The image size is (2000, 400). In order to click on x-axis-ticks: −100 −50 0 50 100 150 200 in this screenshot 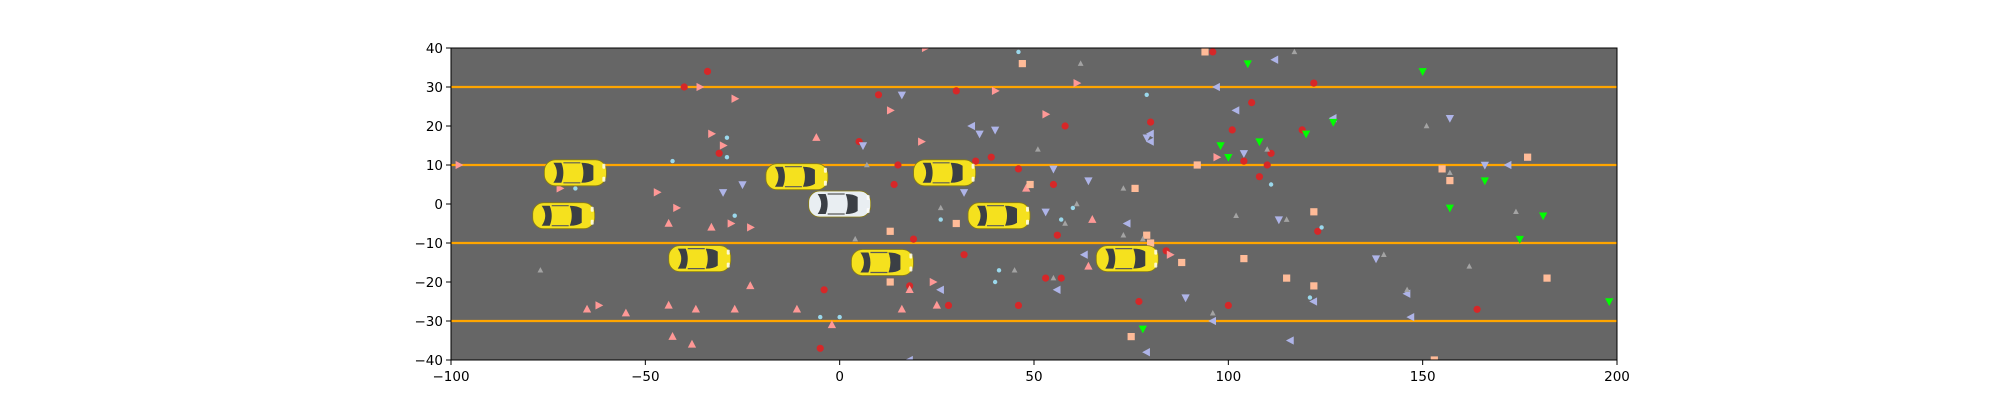, I will do `click(1031, 372)`.